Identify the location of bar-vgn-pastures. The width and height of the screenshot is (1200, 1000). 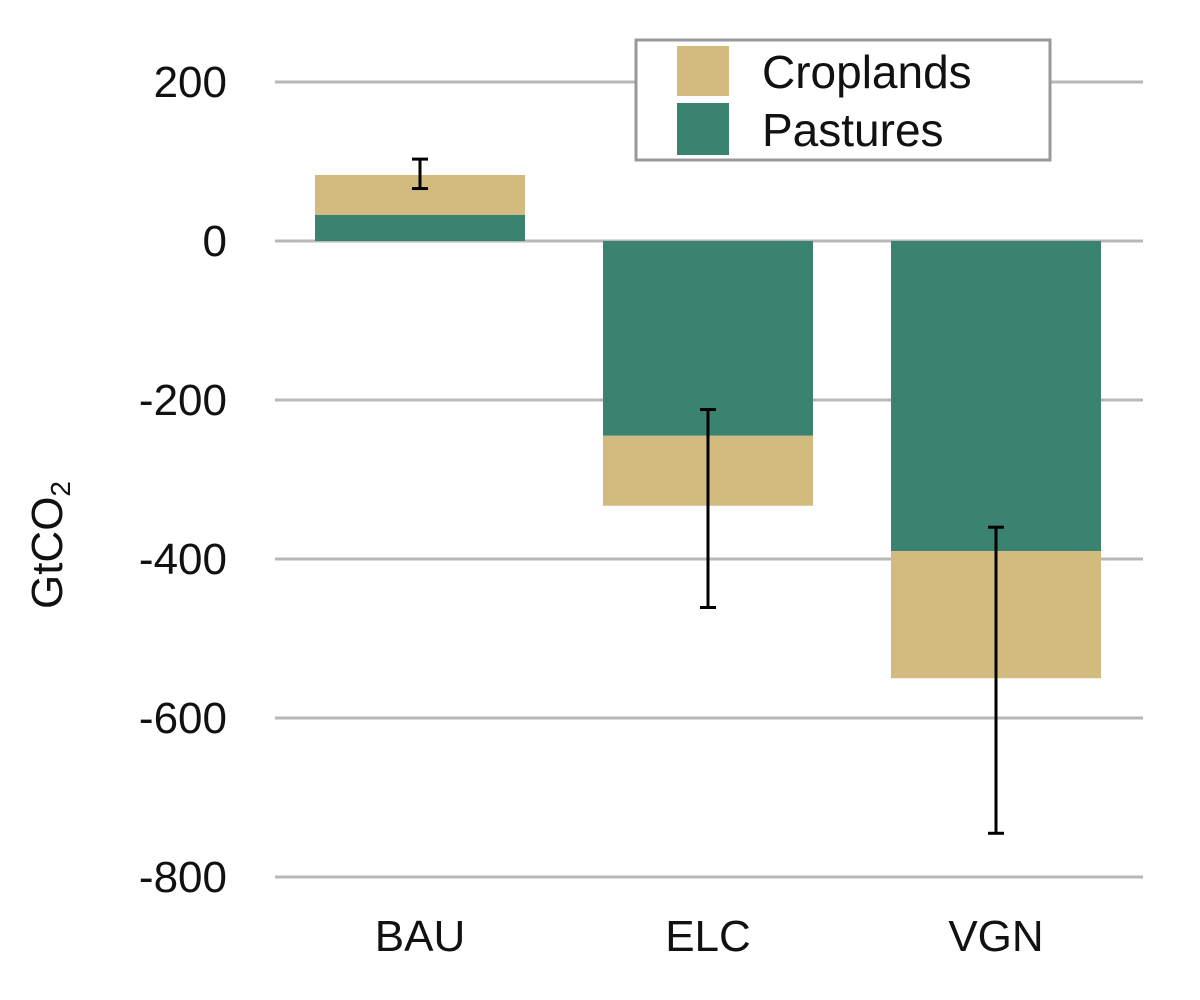
(996, 396).